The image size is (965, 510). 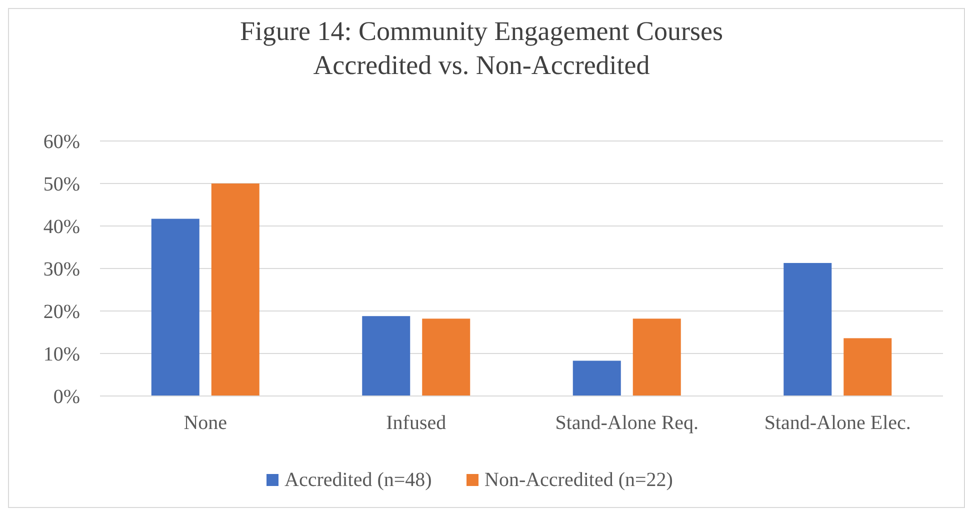 What do you see at coordinates (578, 480) in the screenshot?
I see `legend-label: Non-Accredited (n=22)` at bounding box center [578, 480].